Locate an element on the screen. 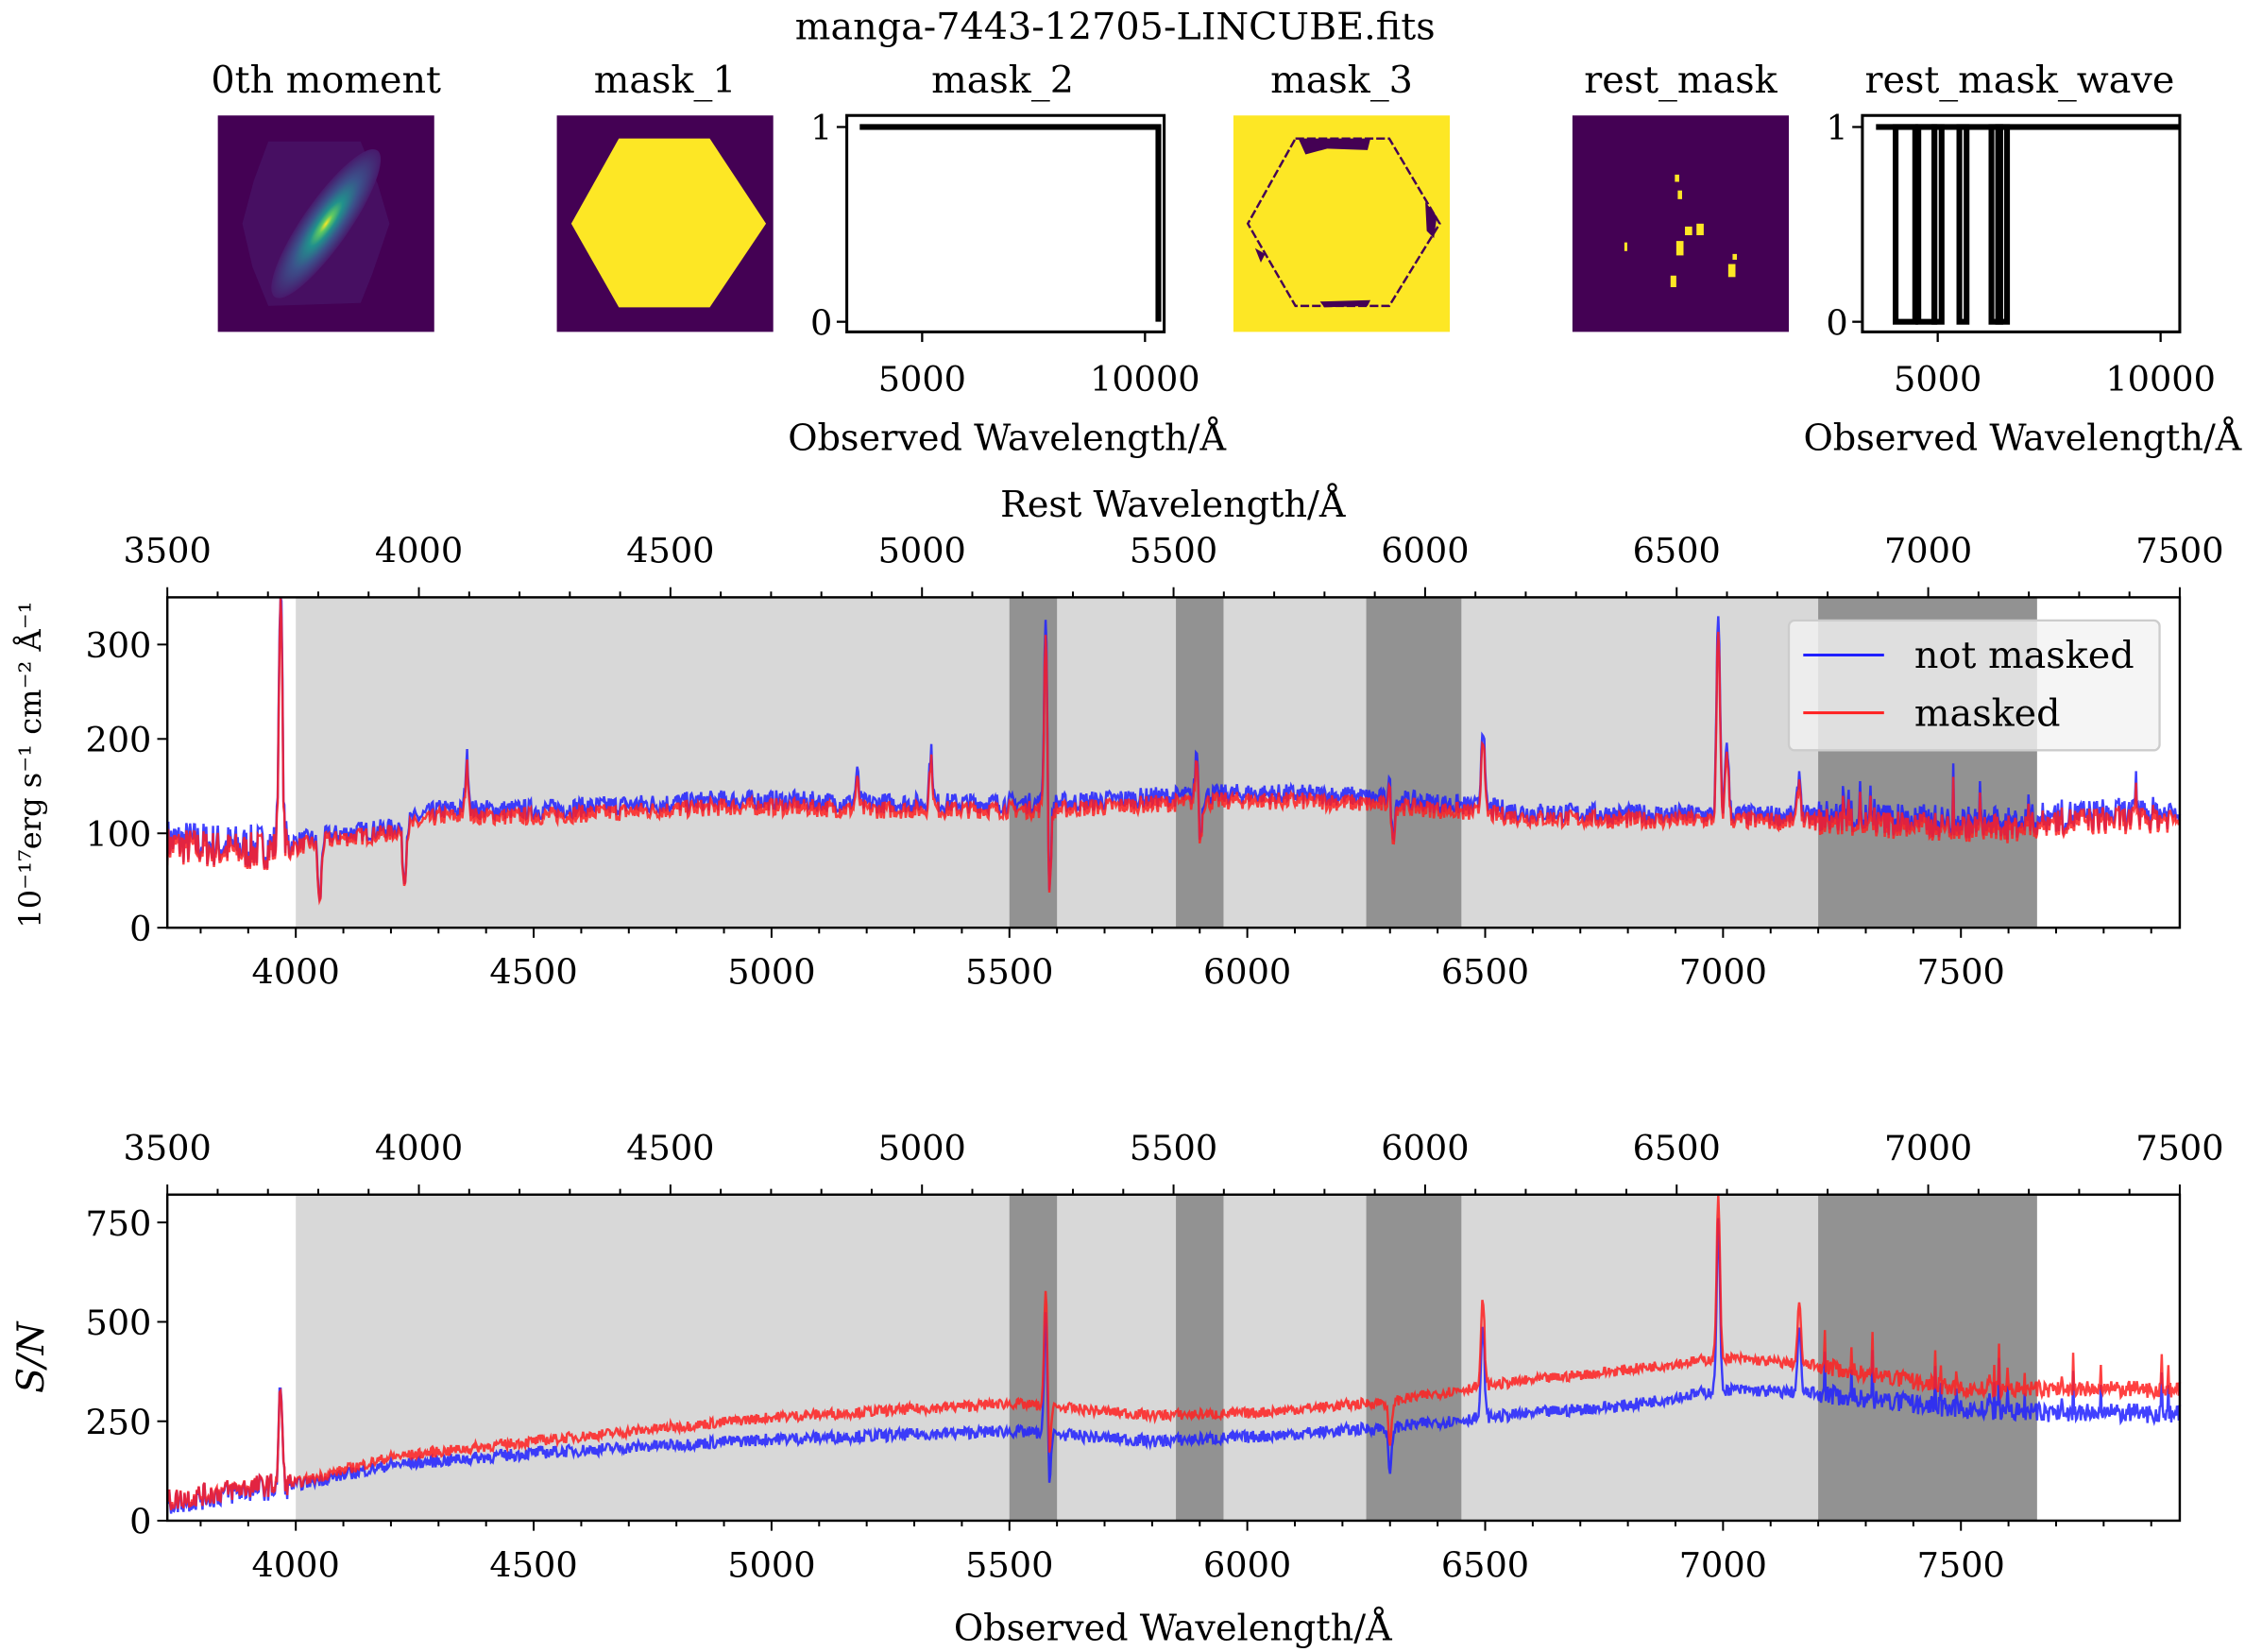 The image size is (2262, 1652). panel-title-mask2: mask_2 is located at coordinates (1002, 81).